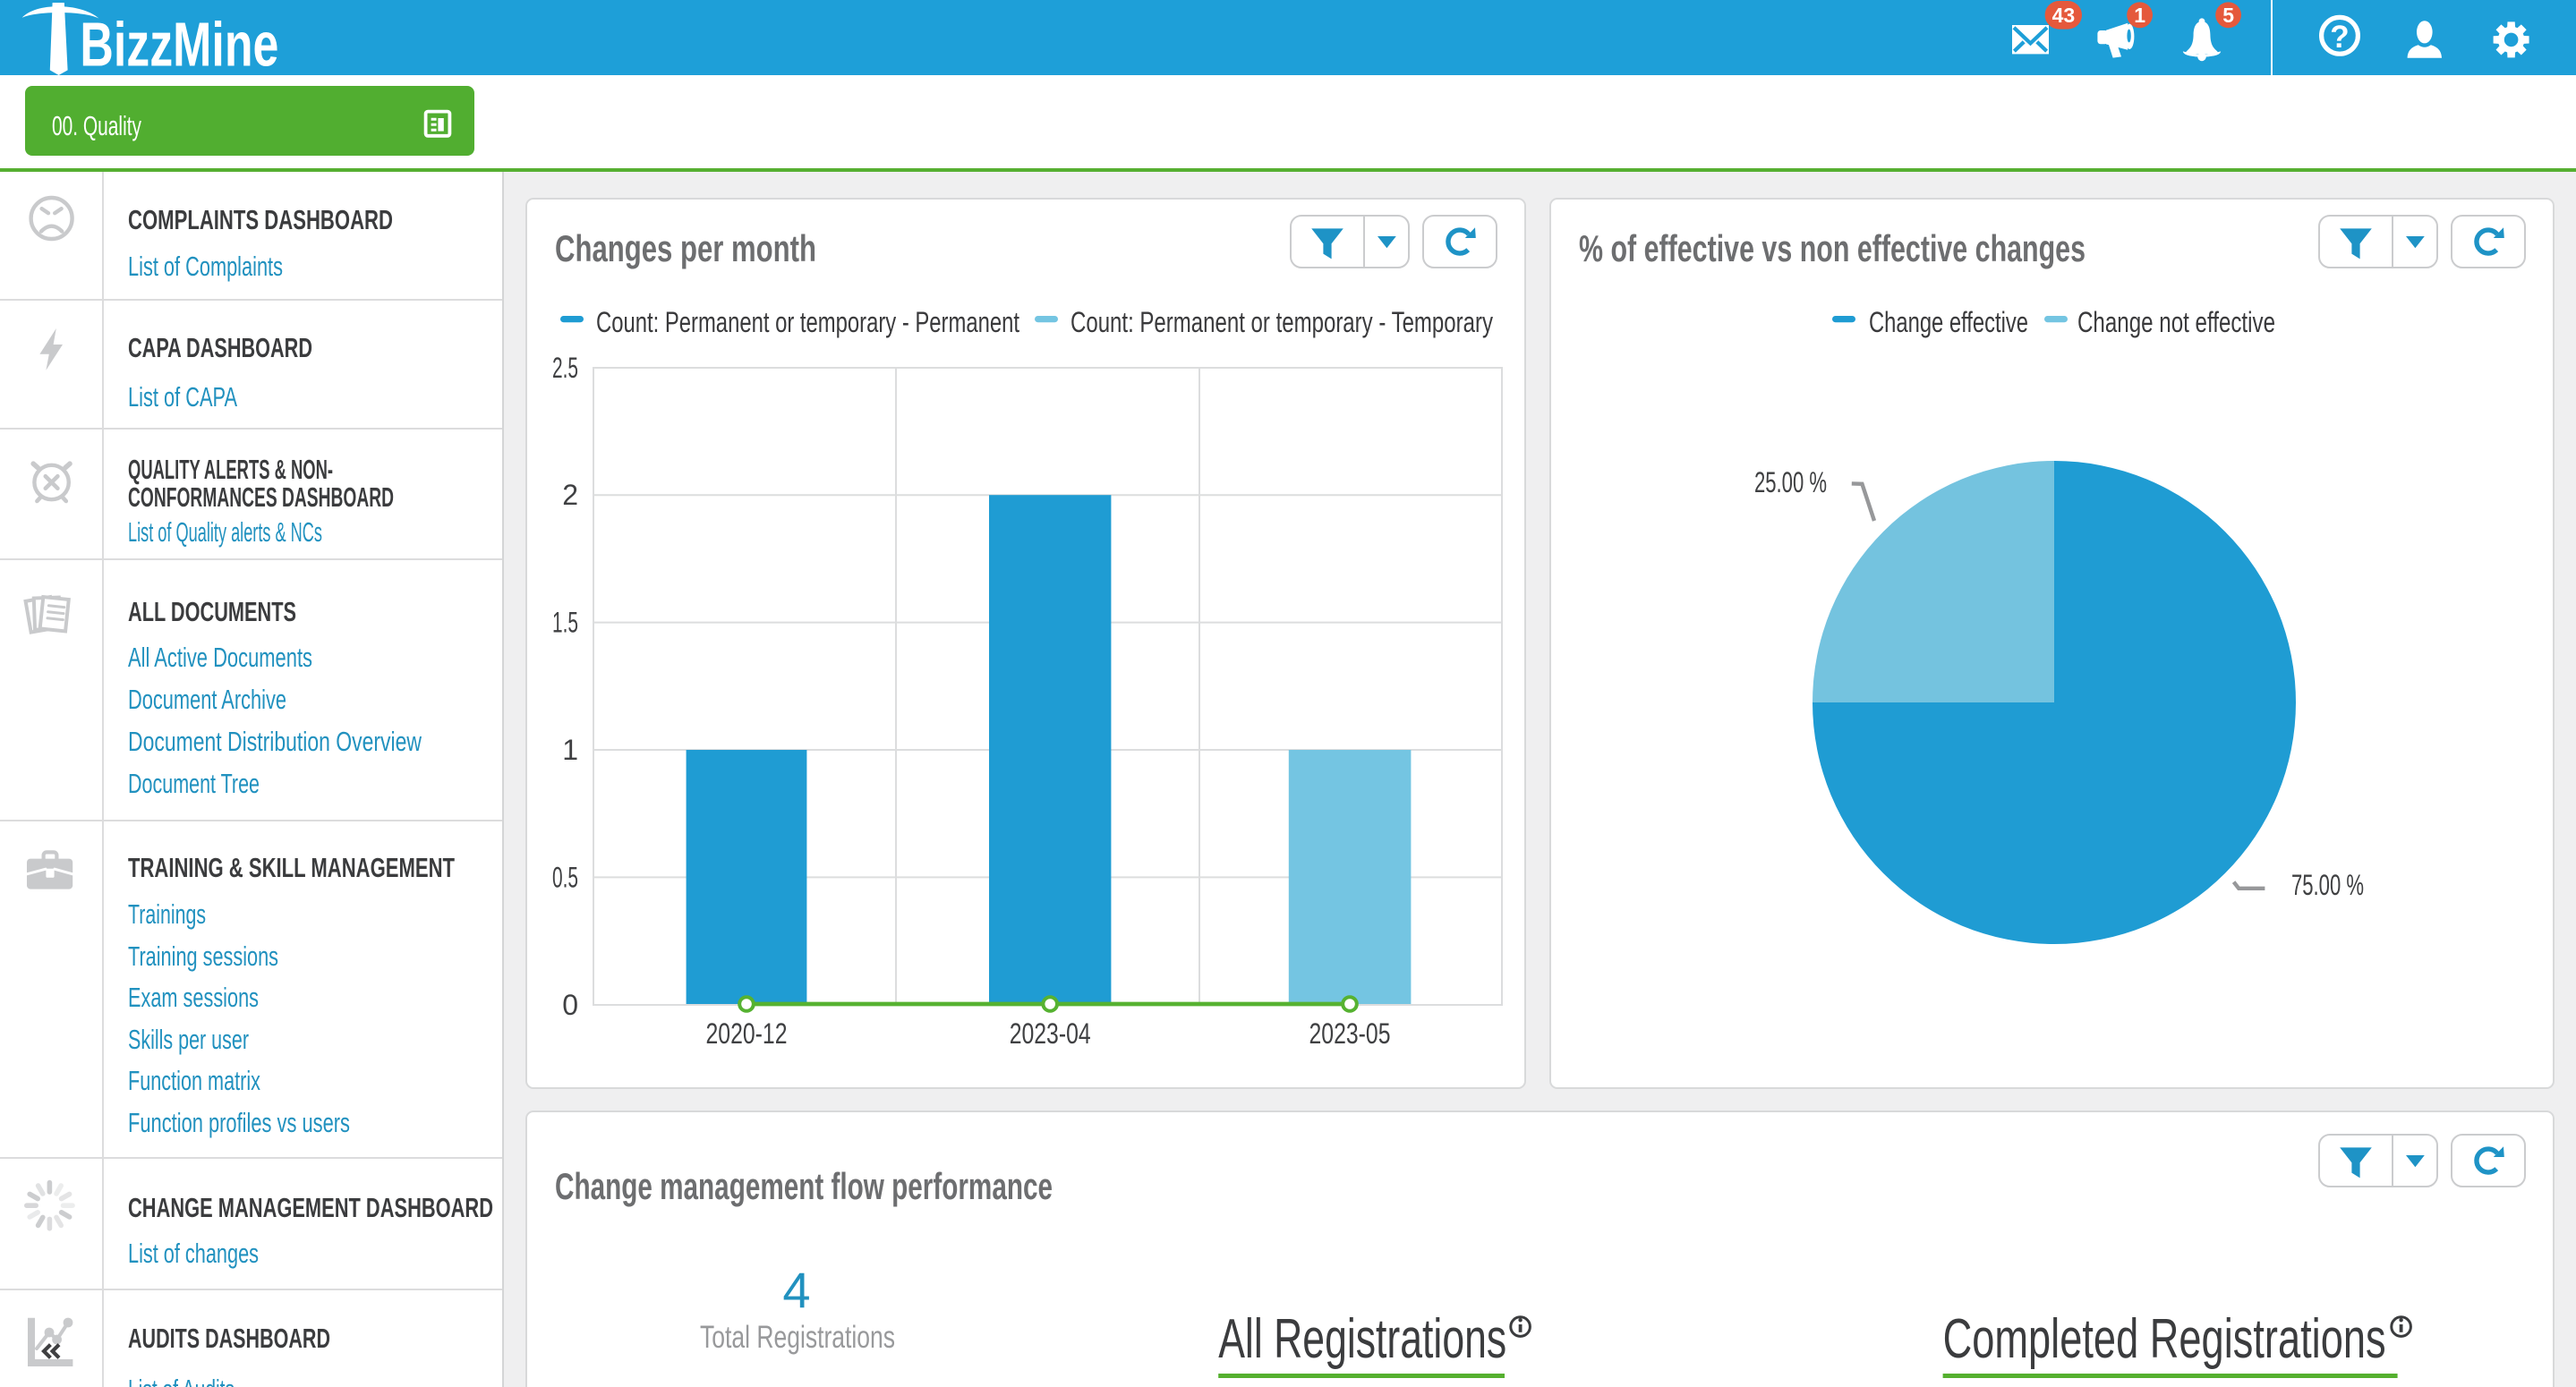  Describe the element at coordinates (203, 956) in the screenshot. I see `svg-text: Training sessions` at that location.